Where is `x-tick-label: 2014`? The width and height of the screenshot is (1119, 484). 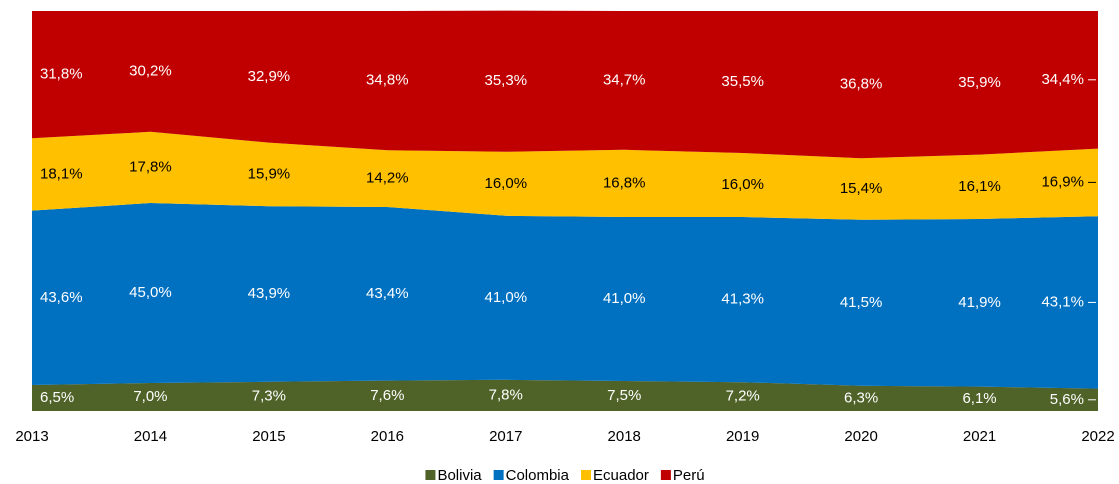 x-tick-label: 2014 is located at coordinates (150, 436).